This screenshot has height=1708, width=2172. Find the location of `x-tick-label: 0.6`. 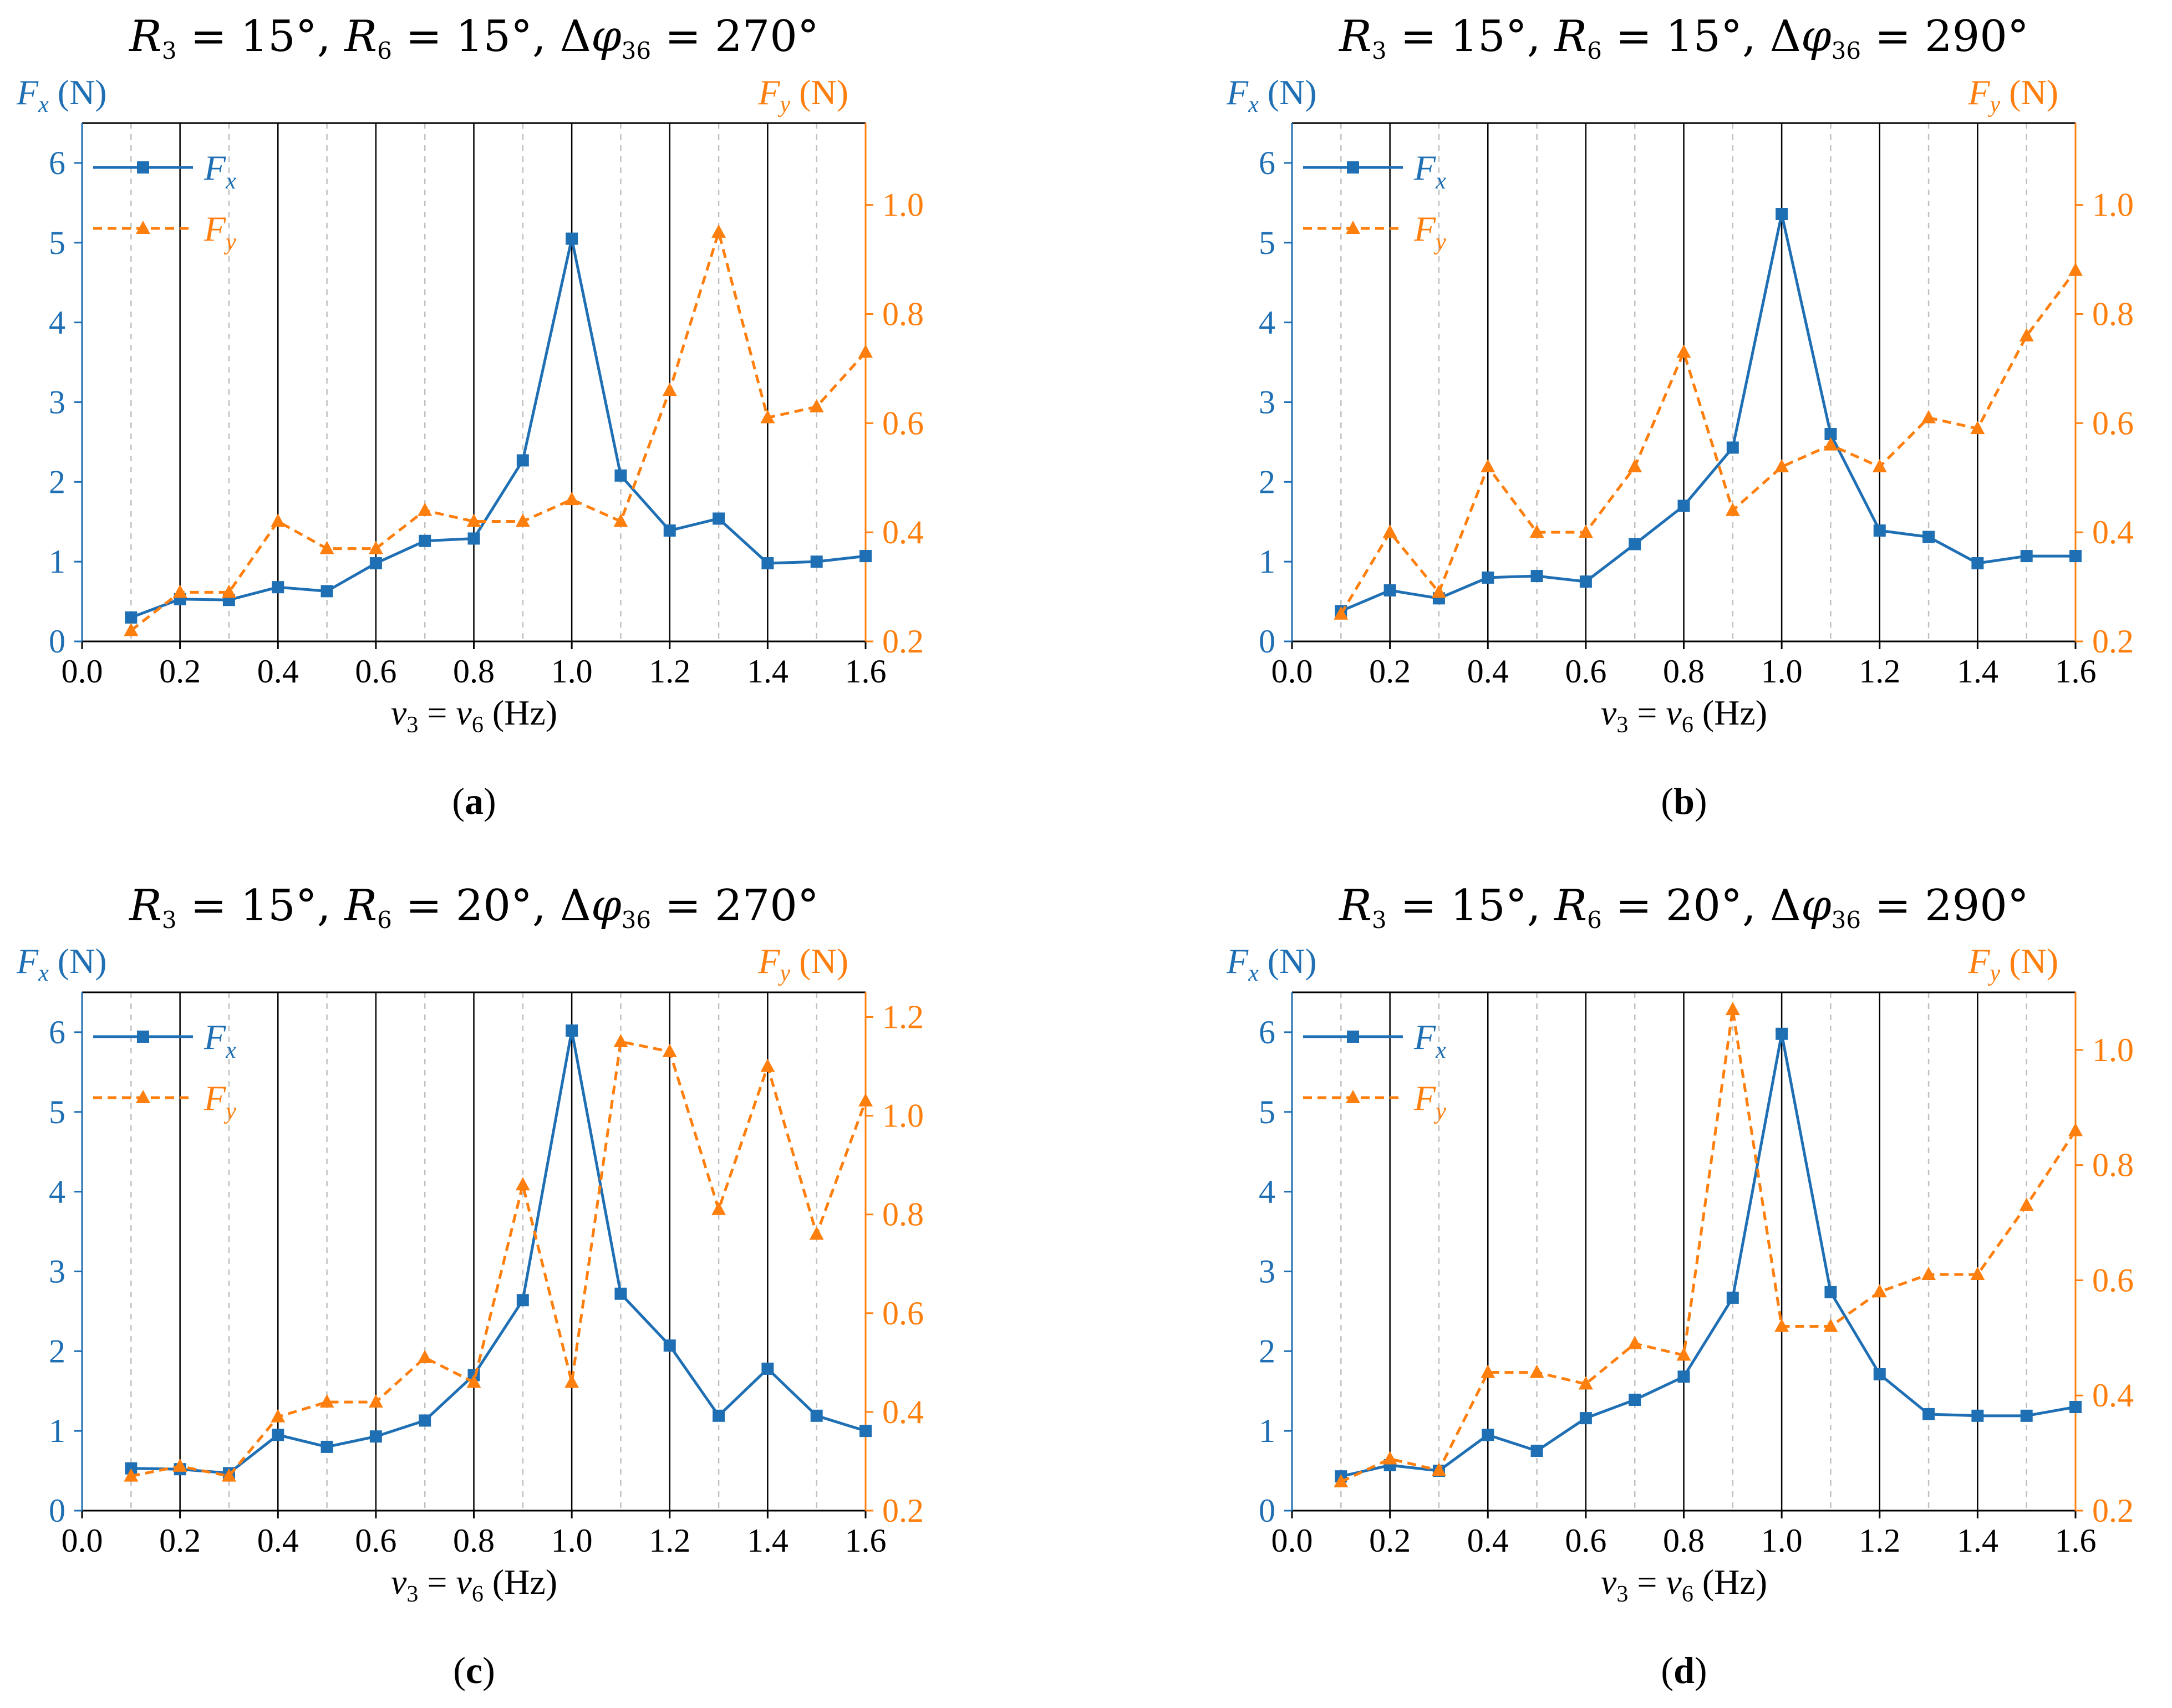

x-tick-label: 0.6 is located at coordinates (375, 671).